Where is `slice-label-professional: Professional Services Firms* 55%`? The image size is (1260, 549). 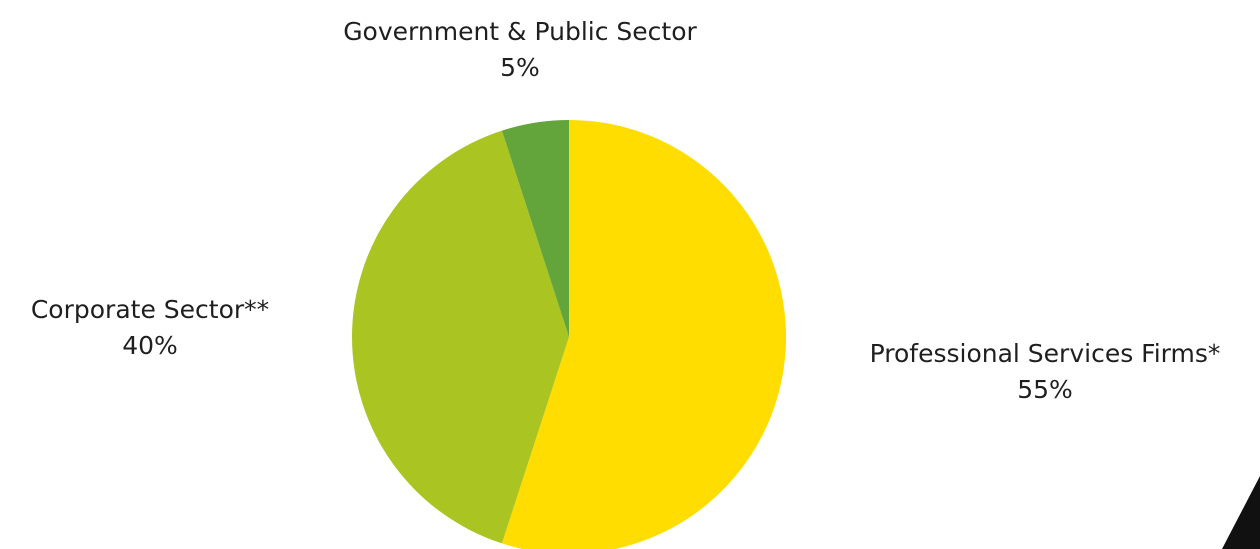
slice-label-professional: Professional Services Firms* 55% is located at coordinates (1045, 372).